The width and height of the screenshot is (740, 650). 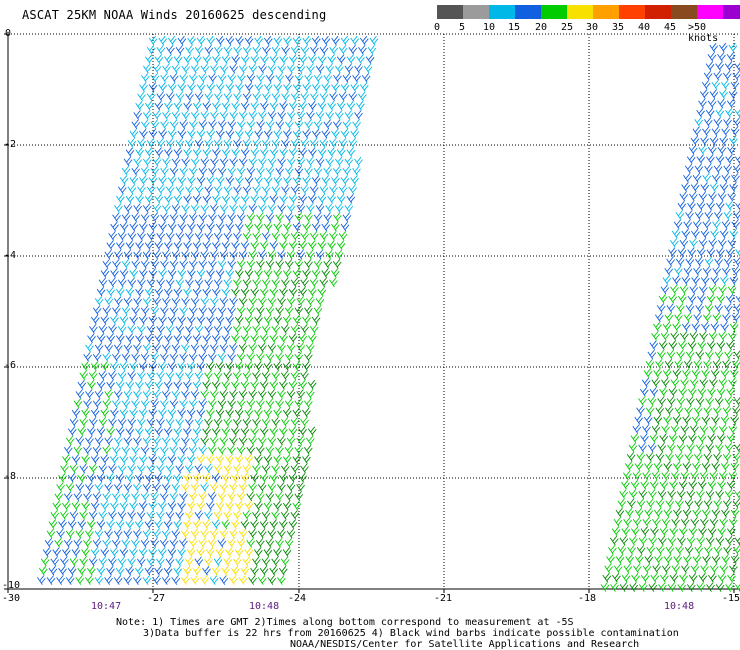 I want to click on legend-swatch, so click(x=580, y=12).